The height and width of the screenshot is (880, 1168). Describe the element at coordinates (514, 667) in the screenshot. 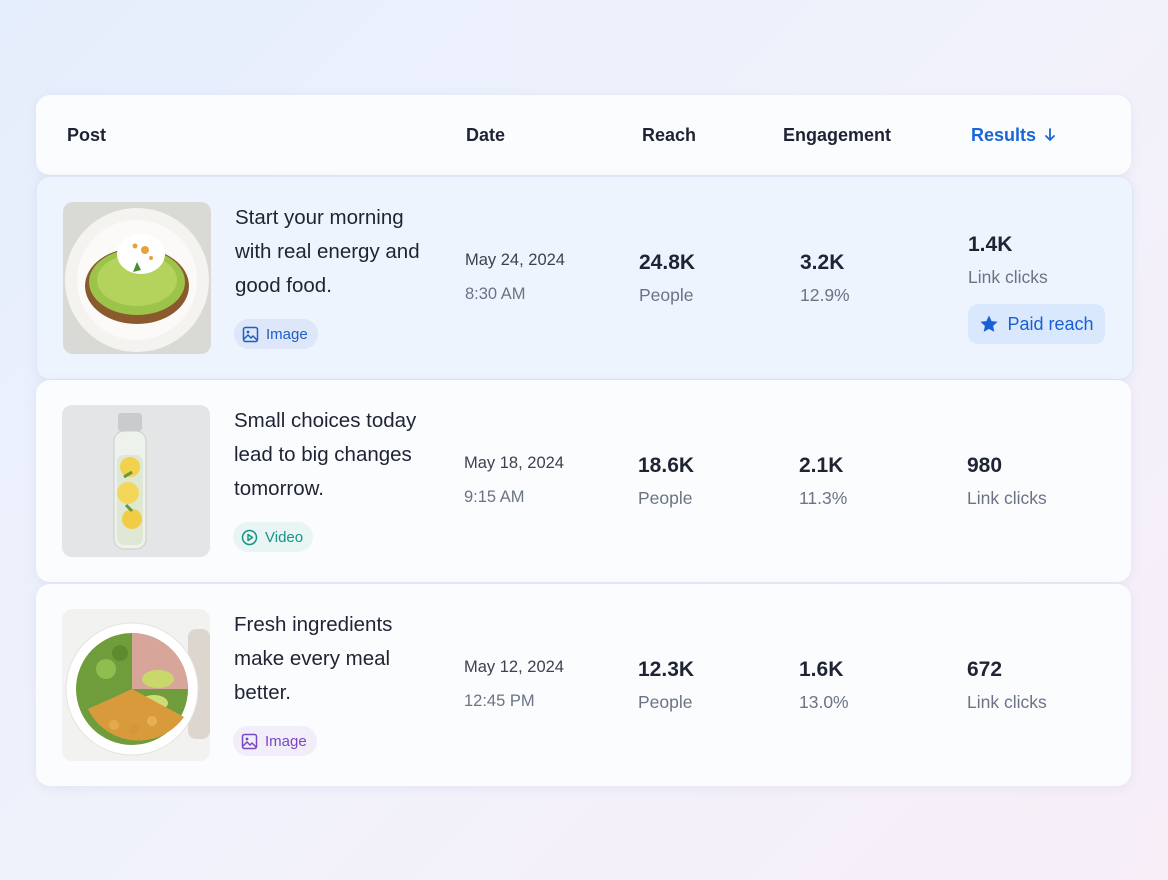

I see `post-date: May 12, 2024` at that location.